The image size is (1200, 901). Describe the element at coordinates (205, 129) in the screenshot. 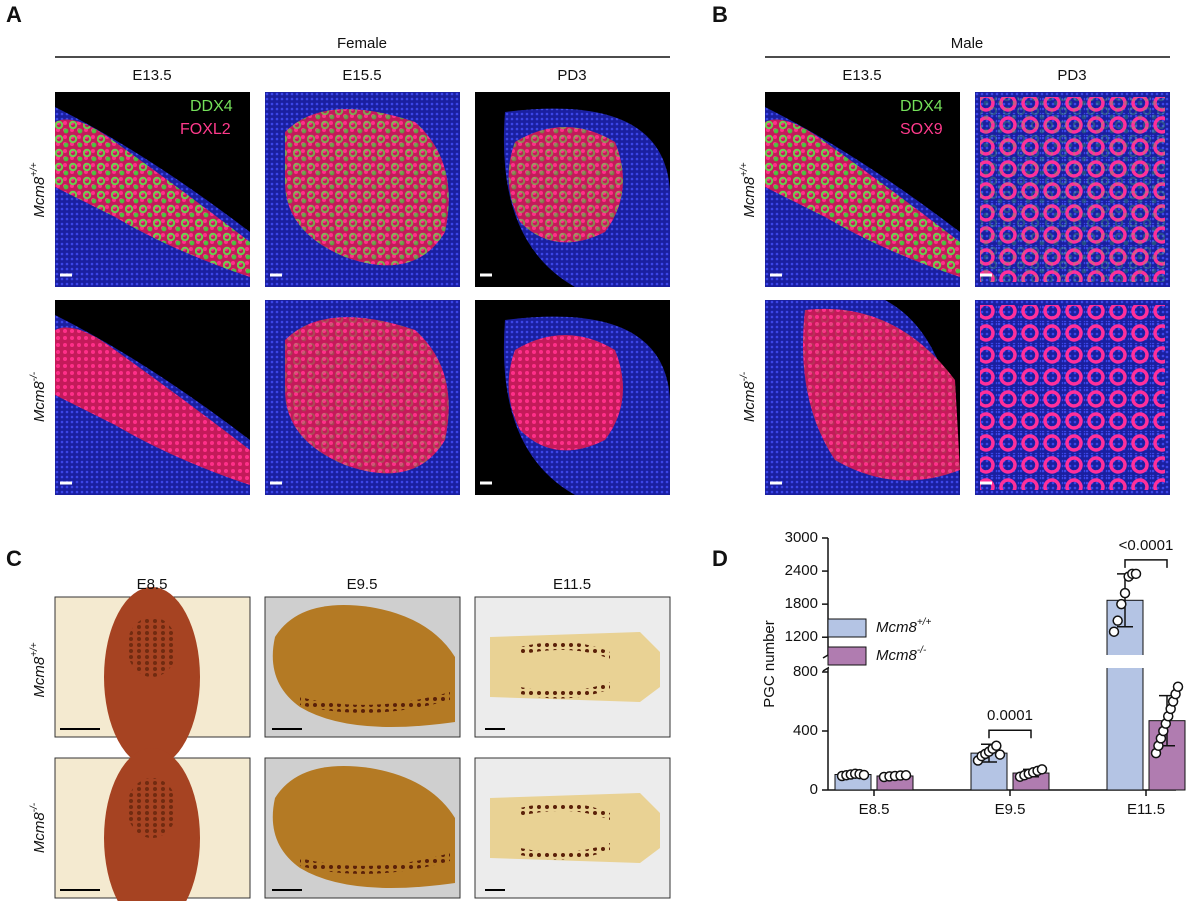

I see `marker-label: FOXL2` at that location.